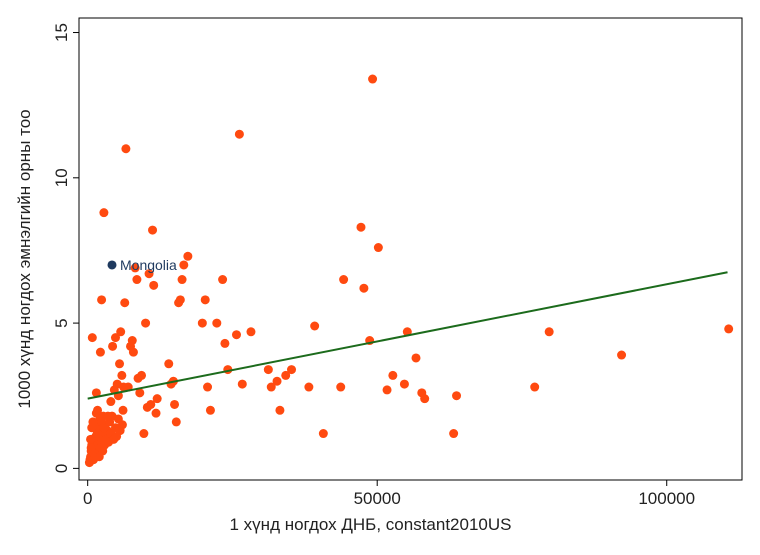 The height and width of the screenshot is (555, 760). I want to click on x-tick-label: 50000, so click(377, 498).